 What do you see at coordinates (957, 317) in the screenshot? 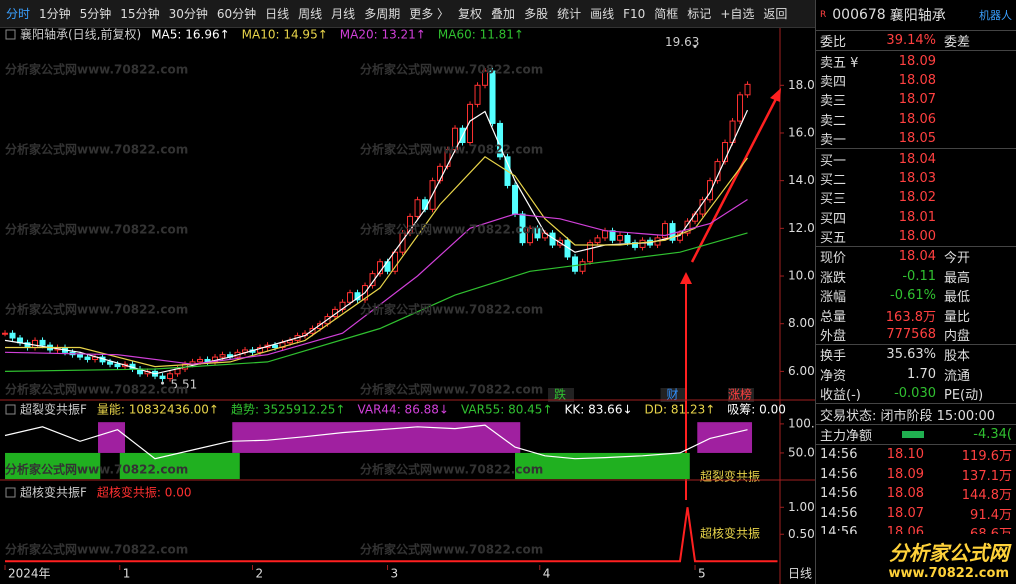
I see `stat-label2: 量比` at bounding box center [957, 317].